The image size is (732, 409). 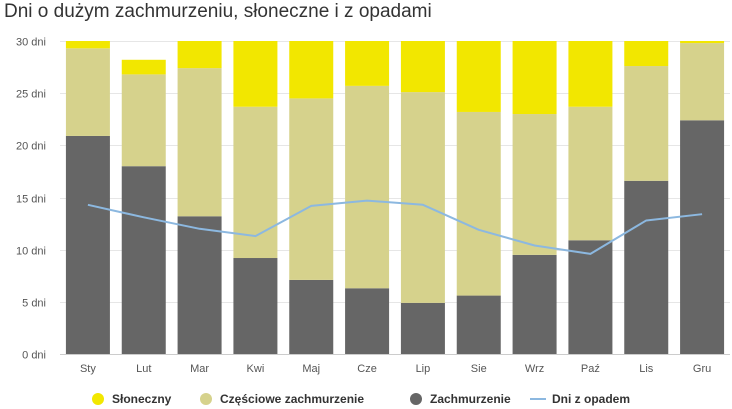 I want to click on x-axis: Sty Lut Mar Kwi Maj Cze Lip Sie Wrz Paź Lis Gru, so click(x=395, y=364).